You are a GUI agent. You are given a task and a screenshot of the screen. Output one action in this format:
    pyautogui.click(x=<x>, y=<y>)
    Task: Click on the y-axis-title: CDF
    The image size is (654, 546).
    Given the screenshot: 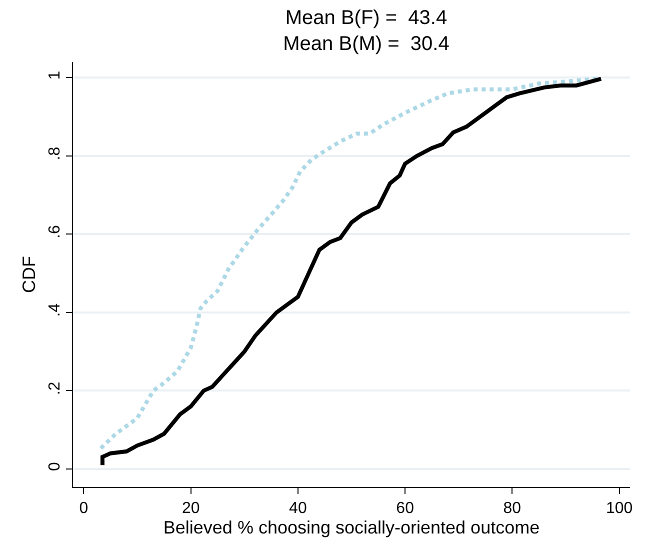 What is the action you would take?
    pyautogui.click(x=28, y=274)
    